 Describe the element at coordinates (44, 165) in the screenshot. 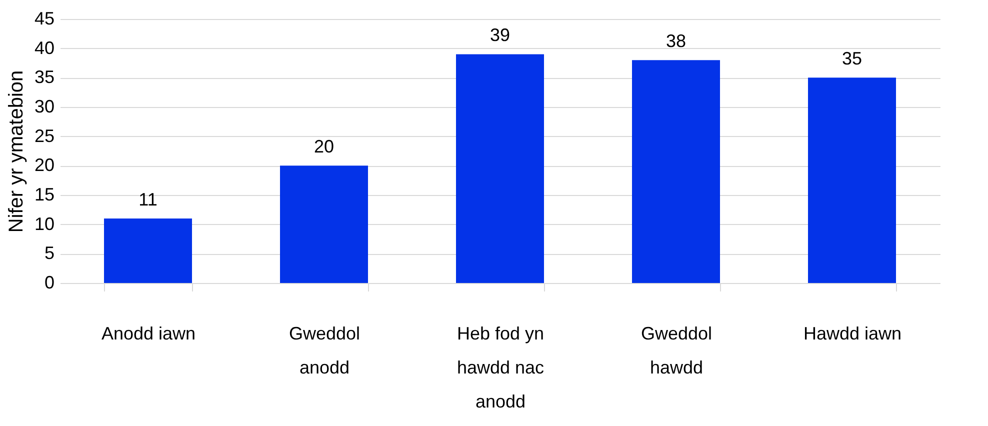

I see `y-tick-label: 20` at that location.